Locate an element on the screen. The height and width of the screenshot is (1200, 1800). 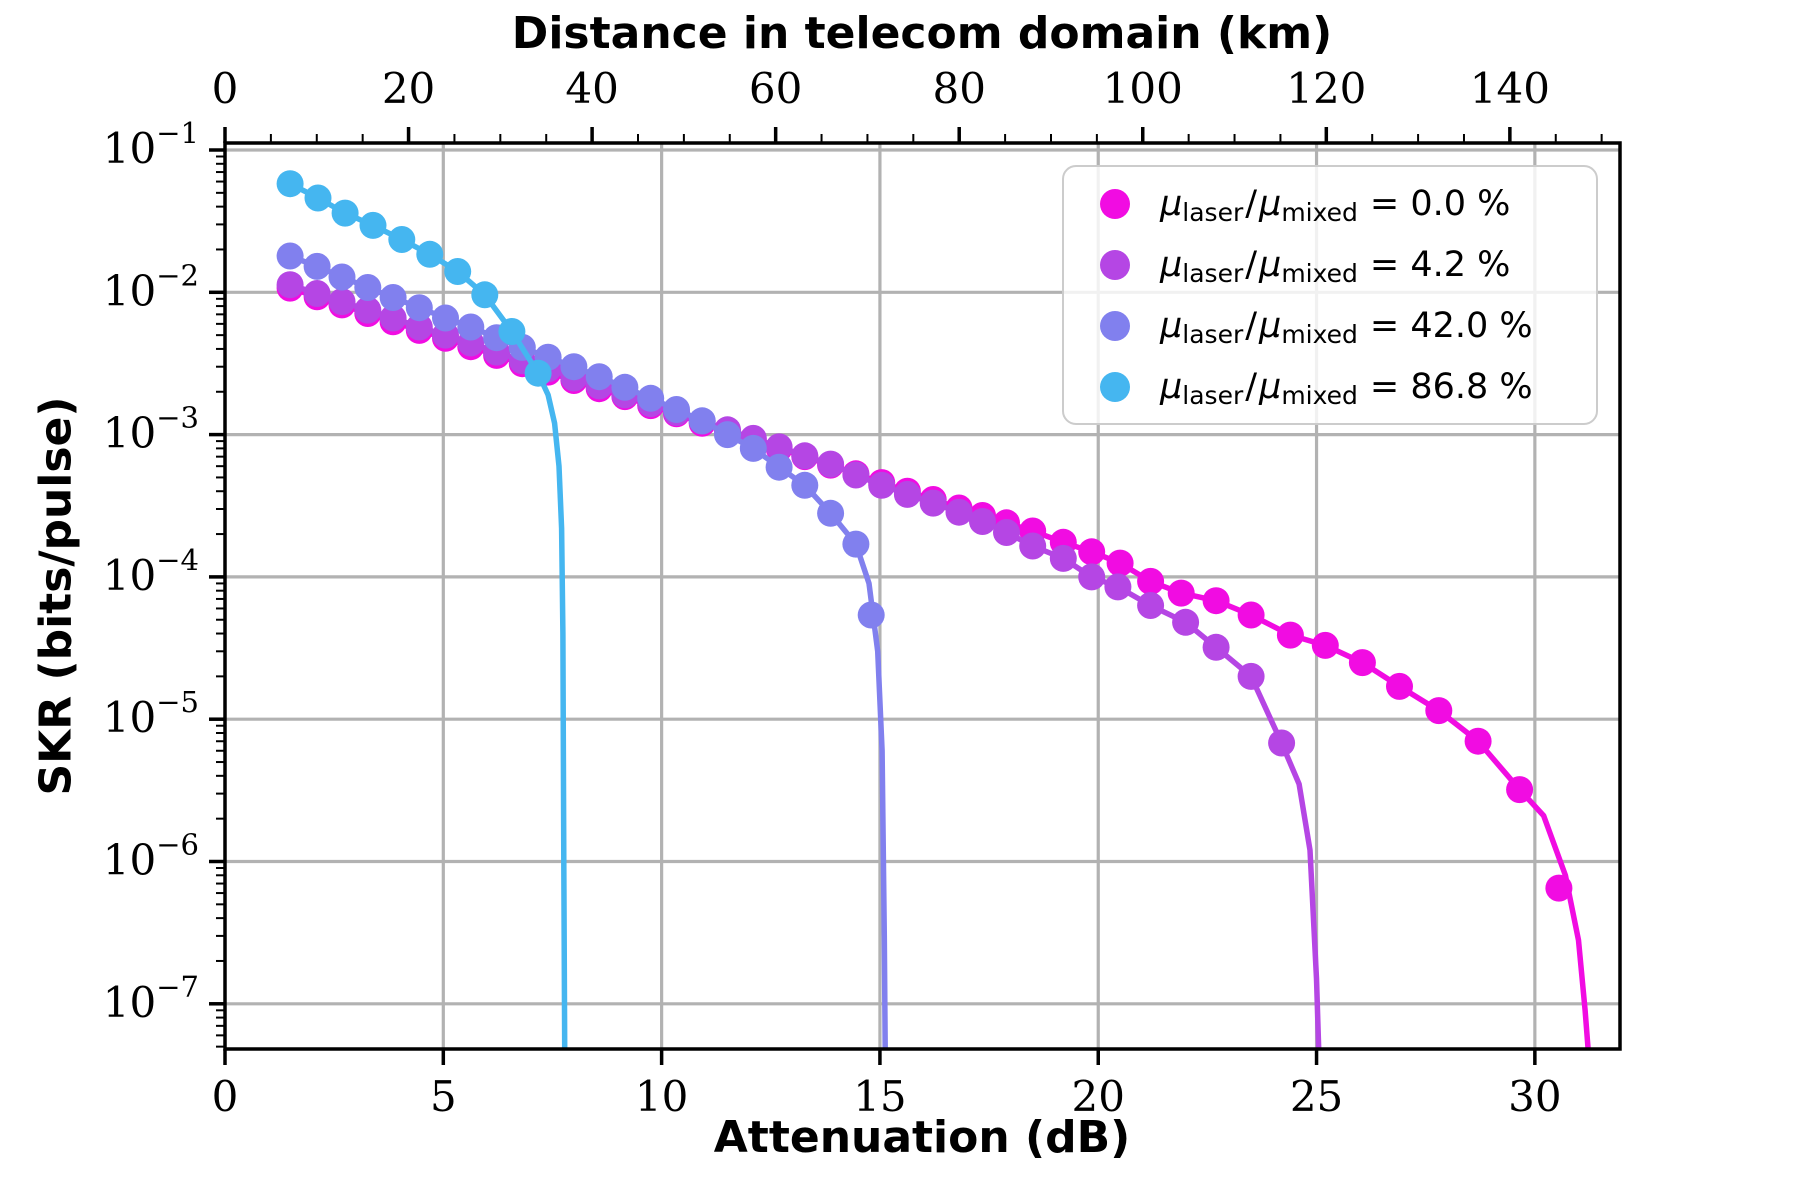
legend-row: μ laser / μ mixed = 4.2 % is located at coordinates (1348, 266).